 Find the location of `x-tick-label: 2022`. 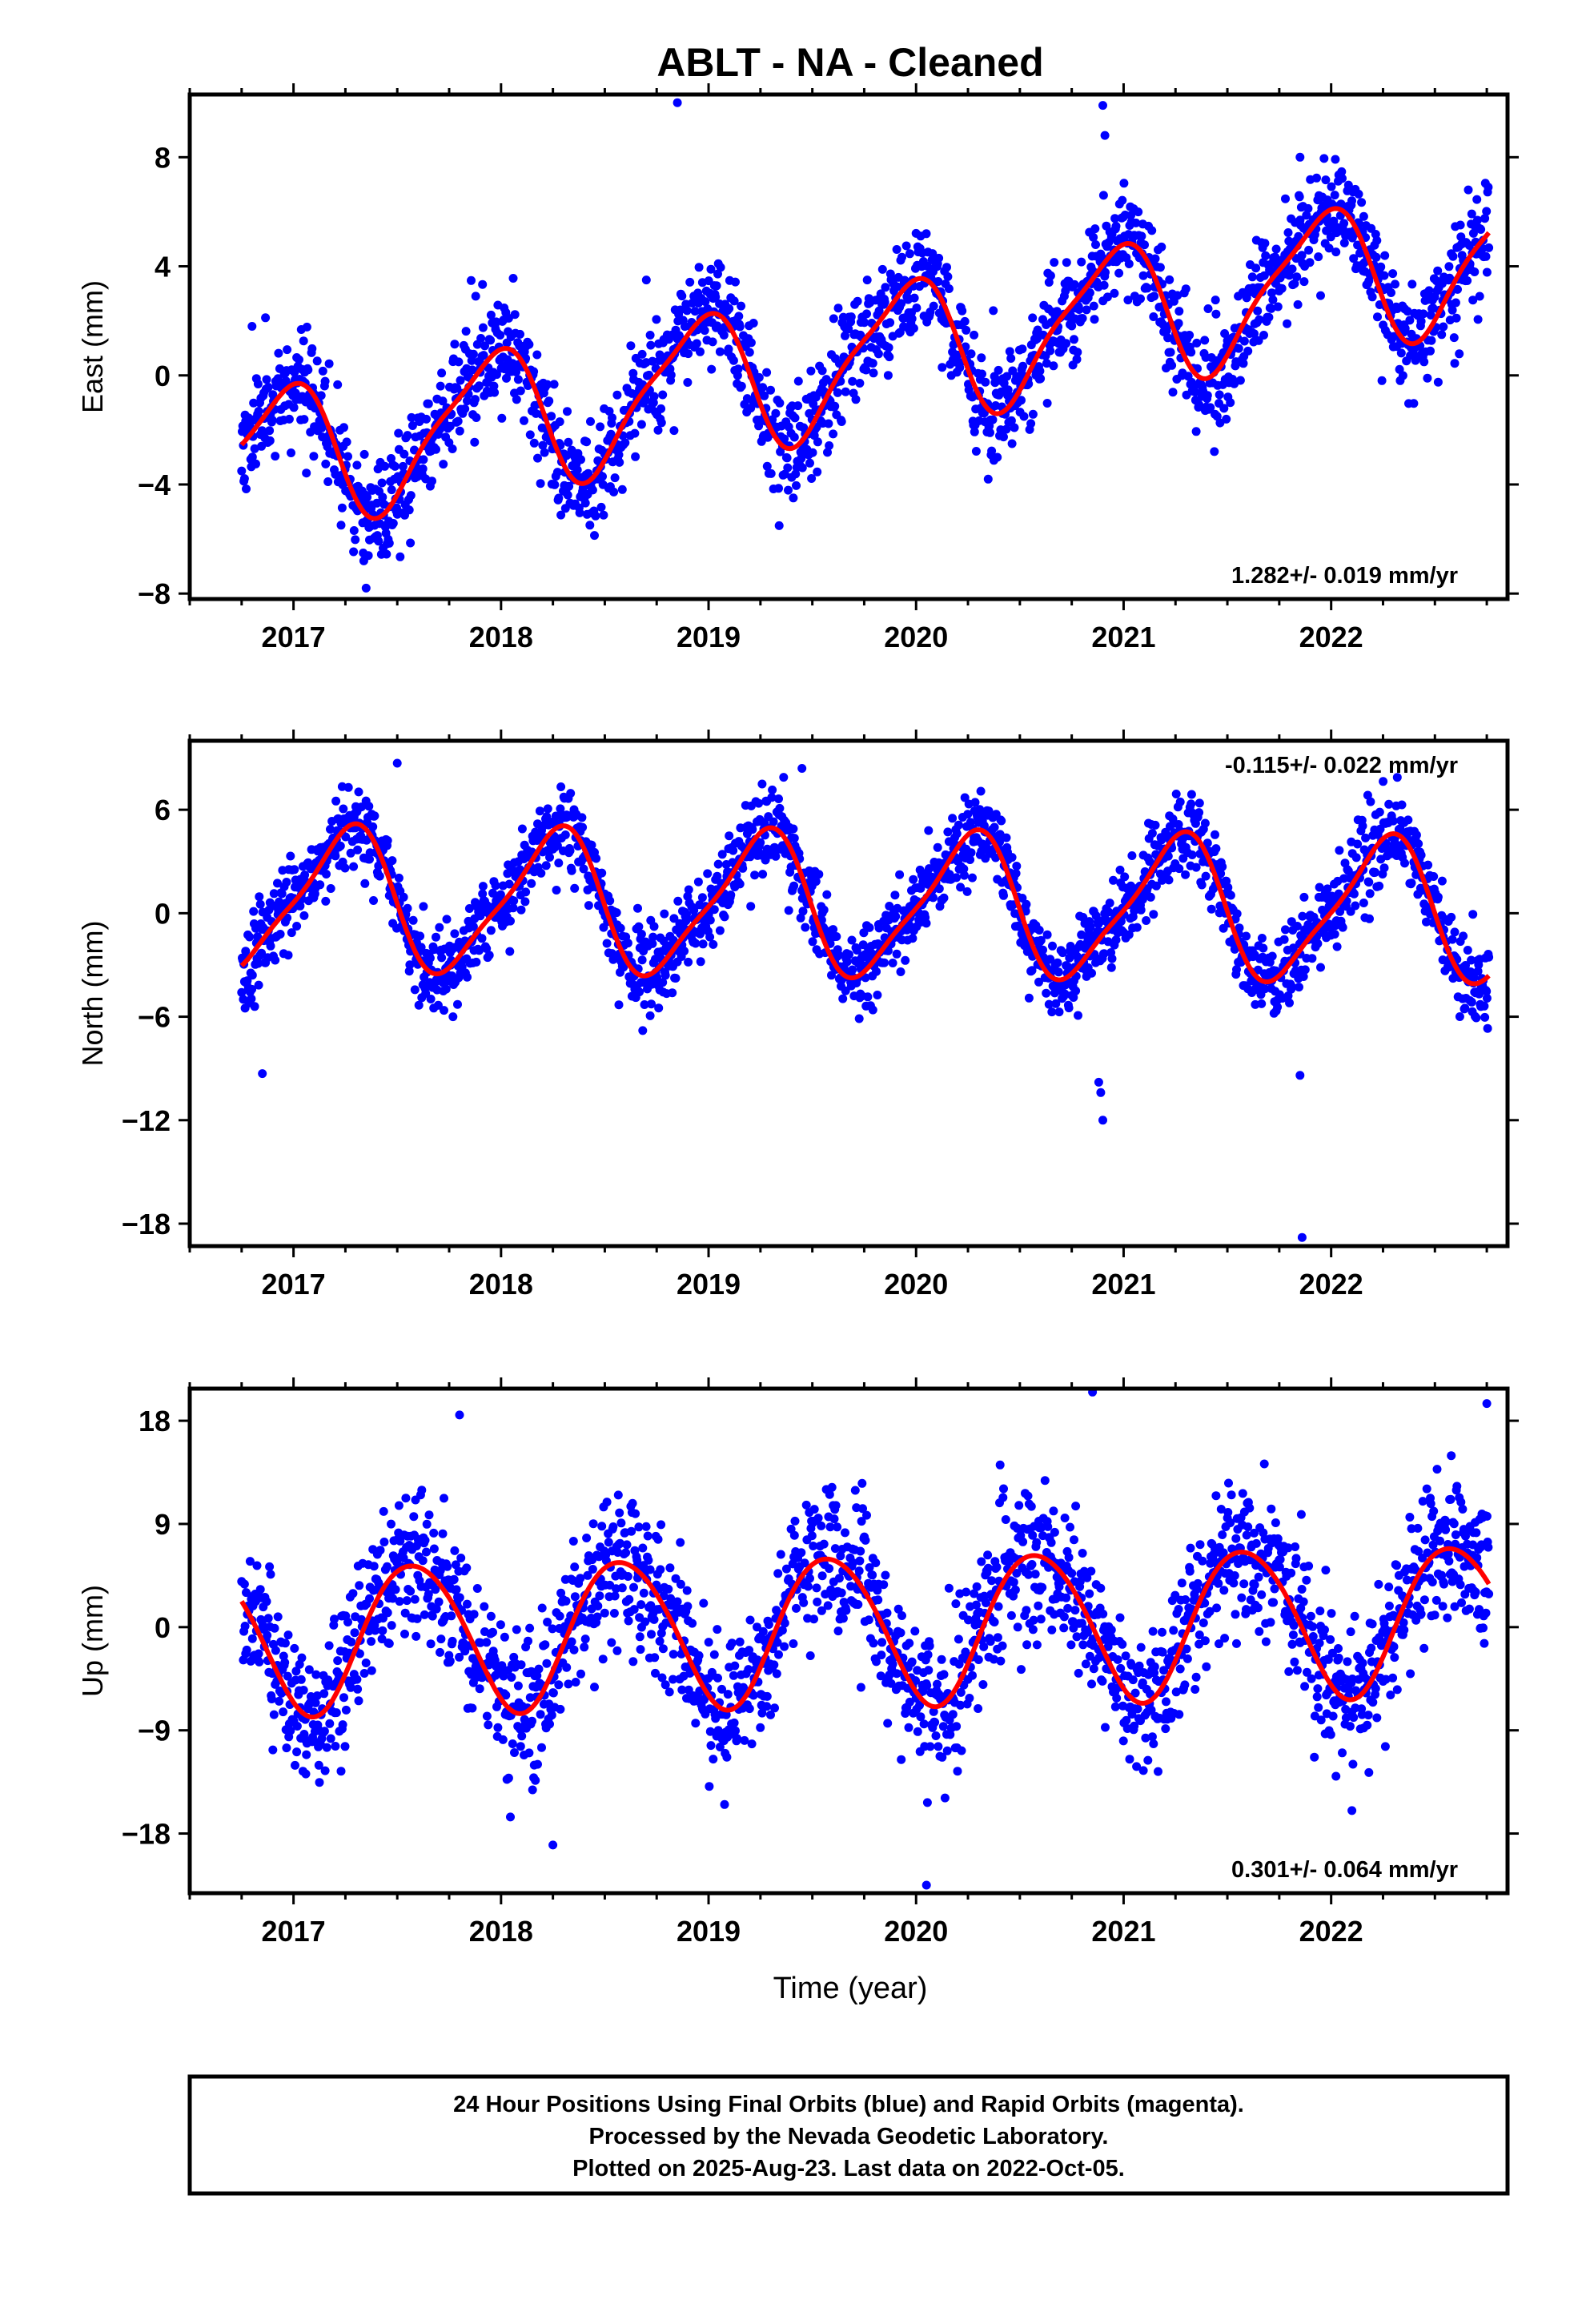

x-tick-label: 2022 is located at coordinates (1331, 637).